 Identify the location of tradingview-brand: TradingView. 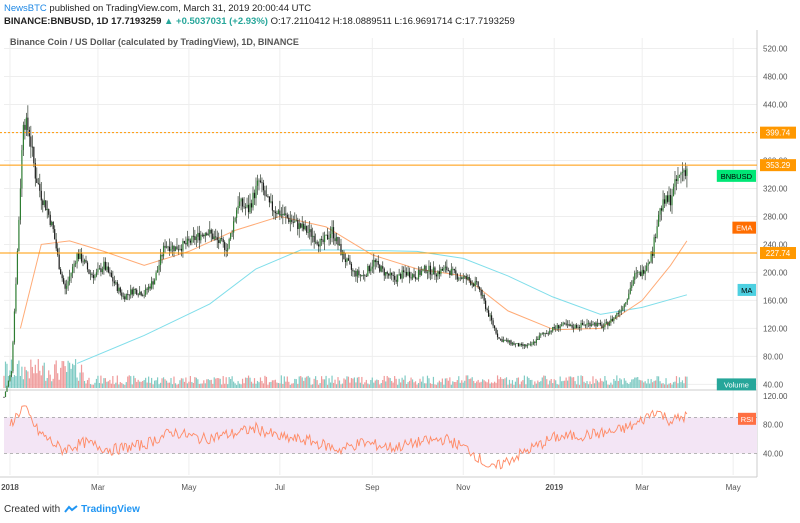
(110, 509).